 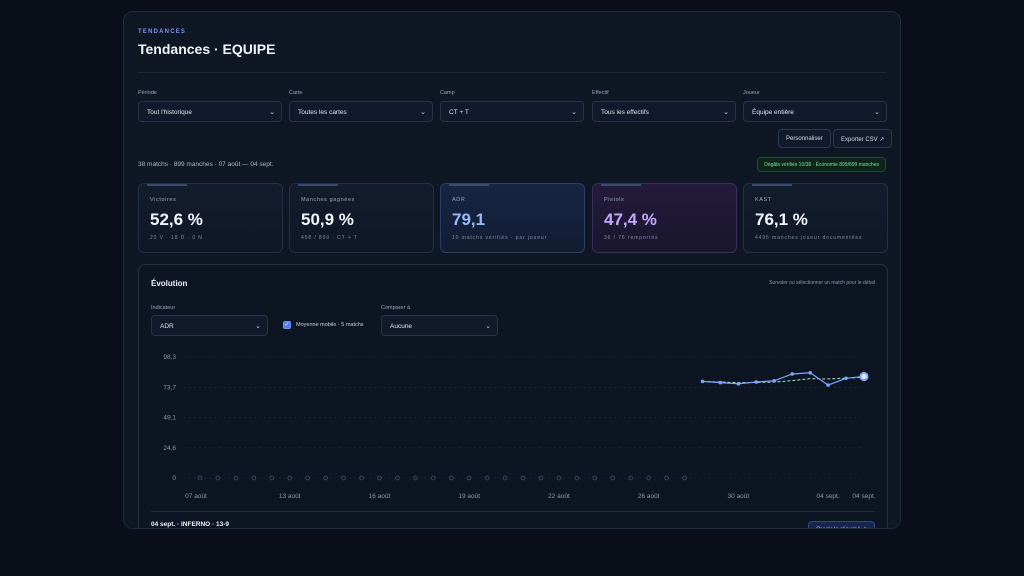 I want to click on customize-button: Personnaliser, so click(x=804, y=138).